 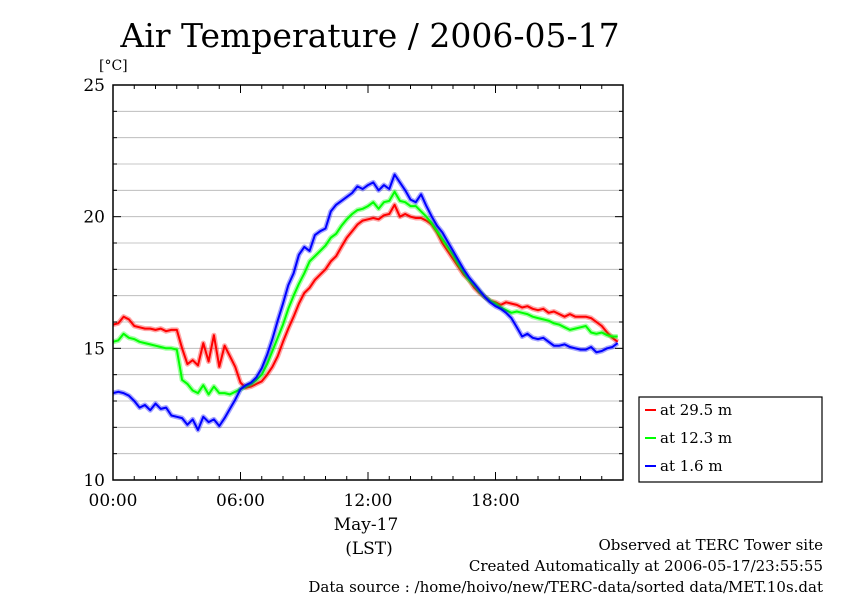 I want to click on legend-box, so click(x=730, y=439).